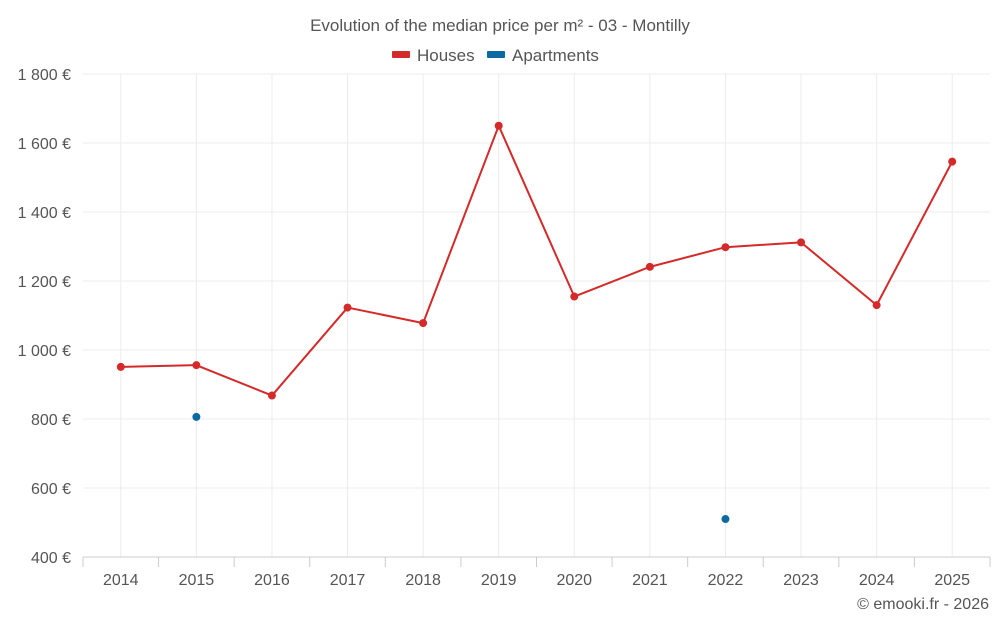  Describe the element at coordinates (446, 55) in the screenshot. I see `legend-label-houses: Houses` at that location.